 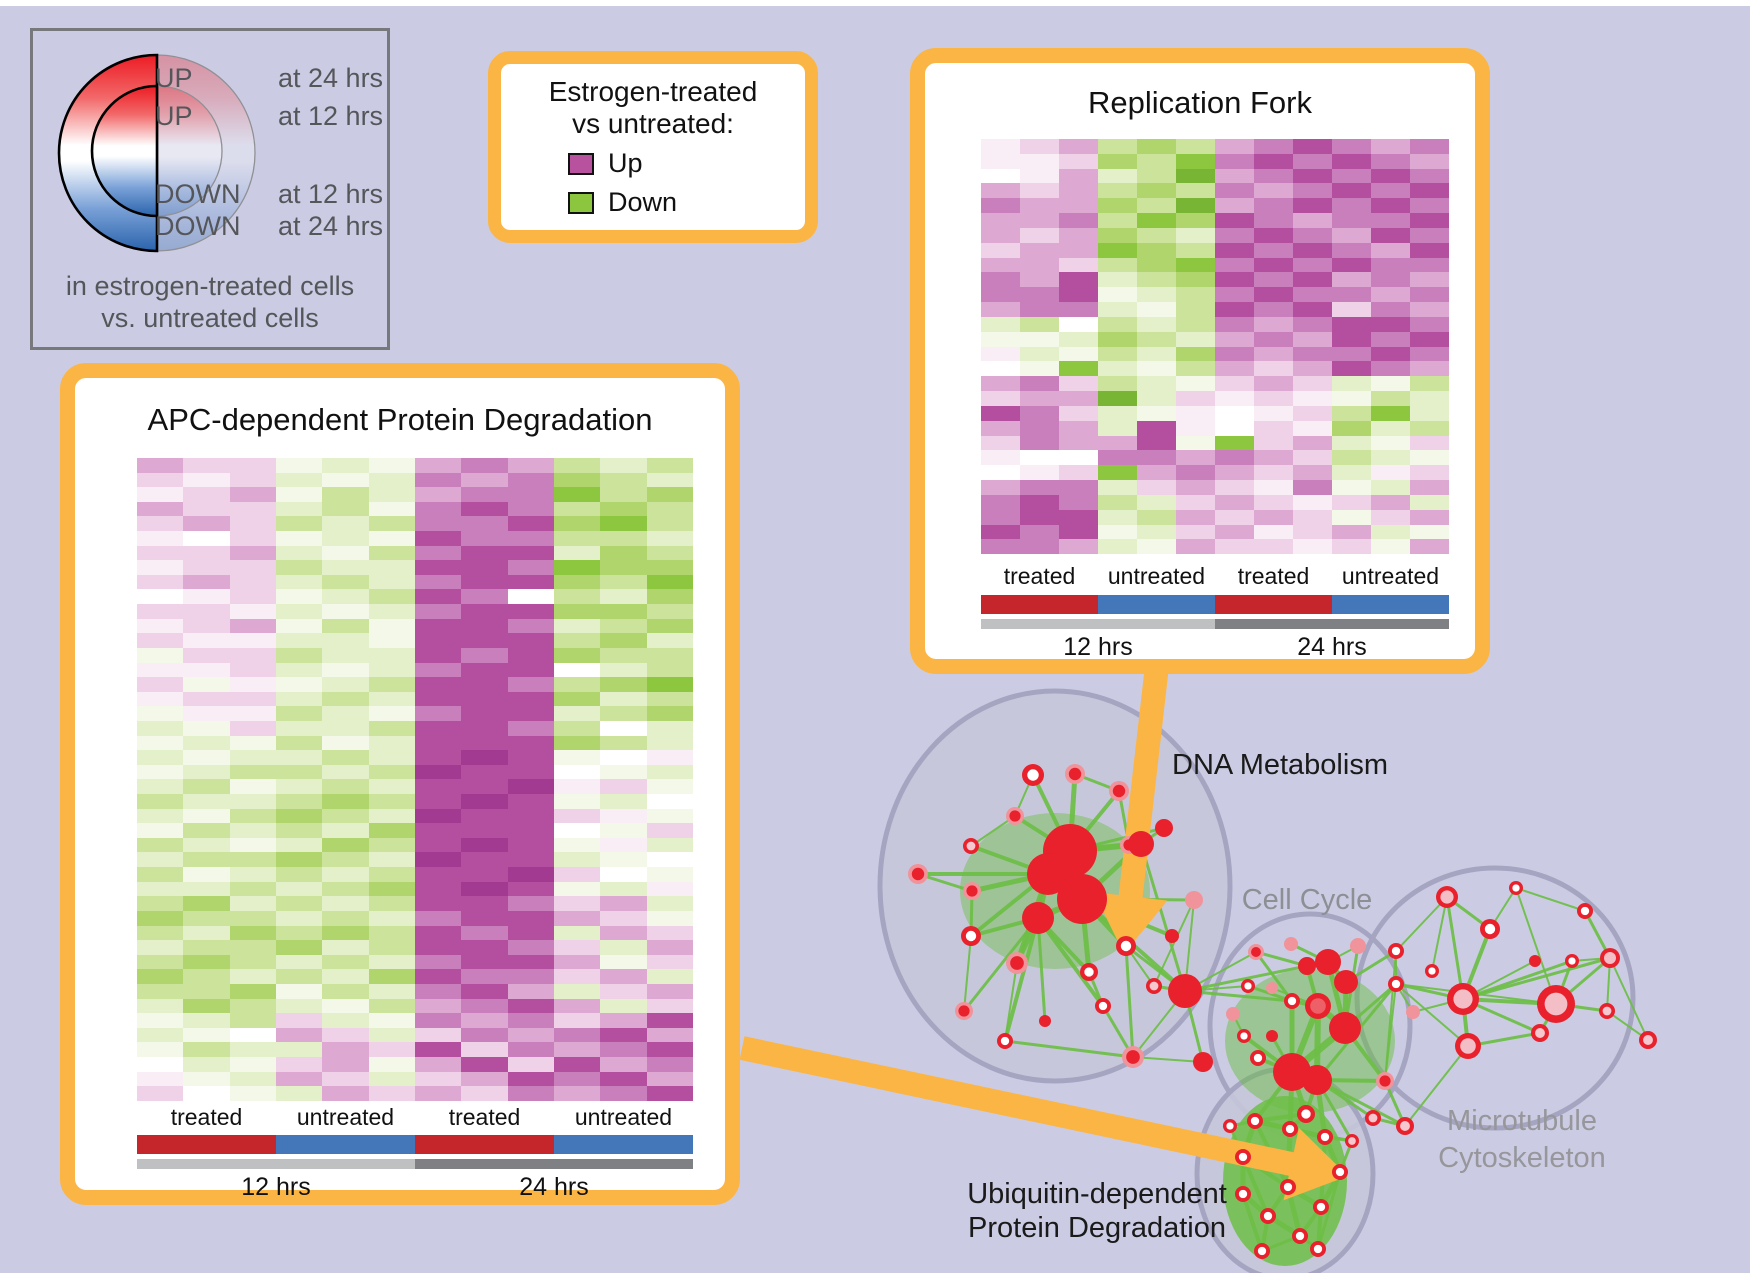 I want to click on apc-treatment-color-bars, so click(x=415, y=1144).